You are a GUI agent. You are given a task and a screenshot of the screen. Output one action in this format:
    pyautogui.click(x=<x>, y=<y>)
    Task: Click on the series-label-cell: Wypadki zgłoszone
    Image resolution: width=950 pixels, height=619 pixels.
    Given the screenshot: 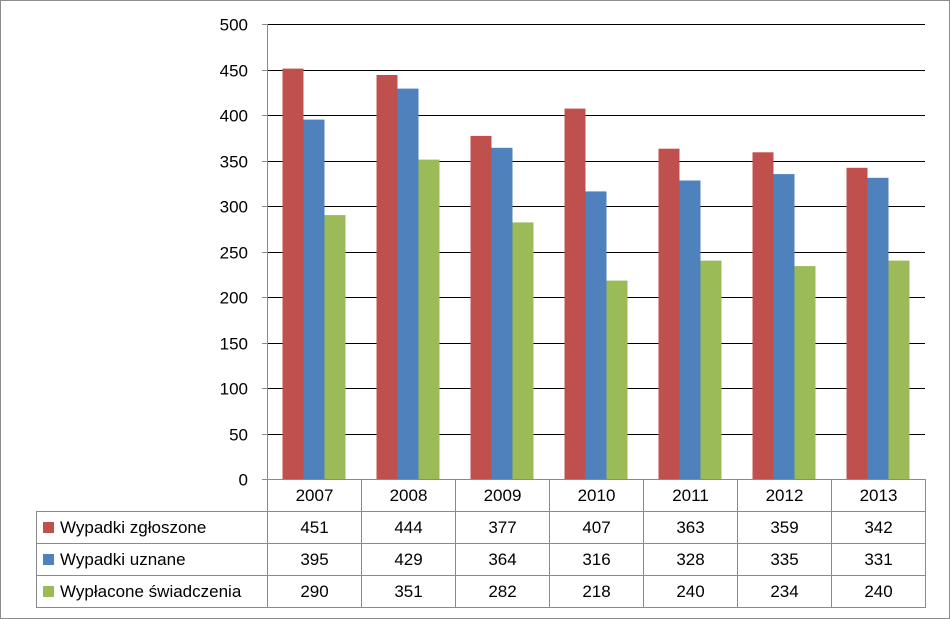 What is the action you would take?
    pyautogui.click(x=152, y=527)
    